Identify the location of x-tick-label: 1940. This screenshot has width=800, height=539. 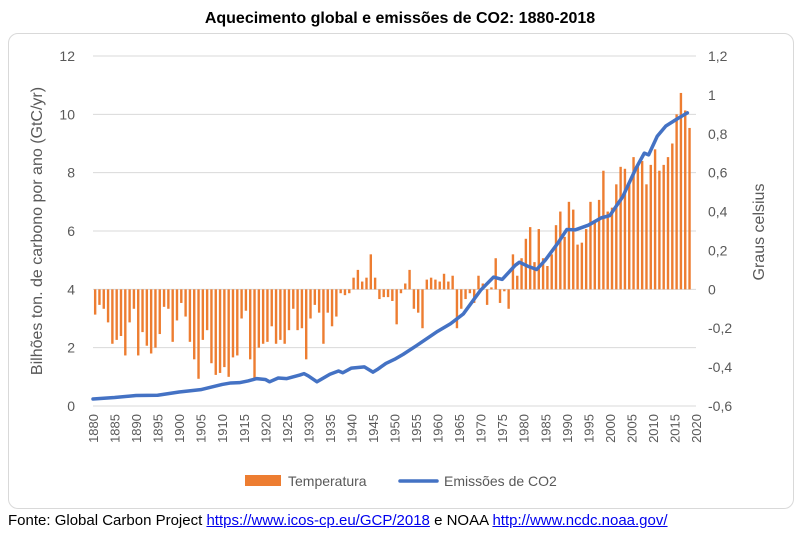
(351, 428).